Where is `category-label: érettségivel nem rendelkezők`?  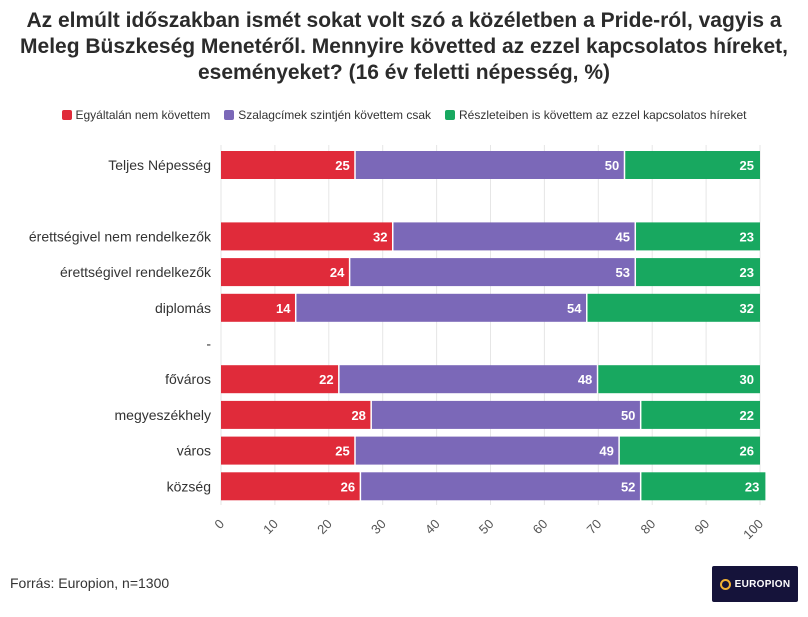 category-label: érettségivel nem rendelkezők is located at coordinates (120, 236).